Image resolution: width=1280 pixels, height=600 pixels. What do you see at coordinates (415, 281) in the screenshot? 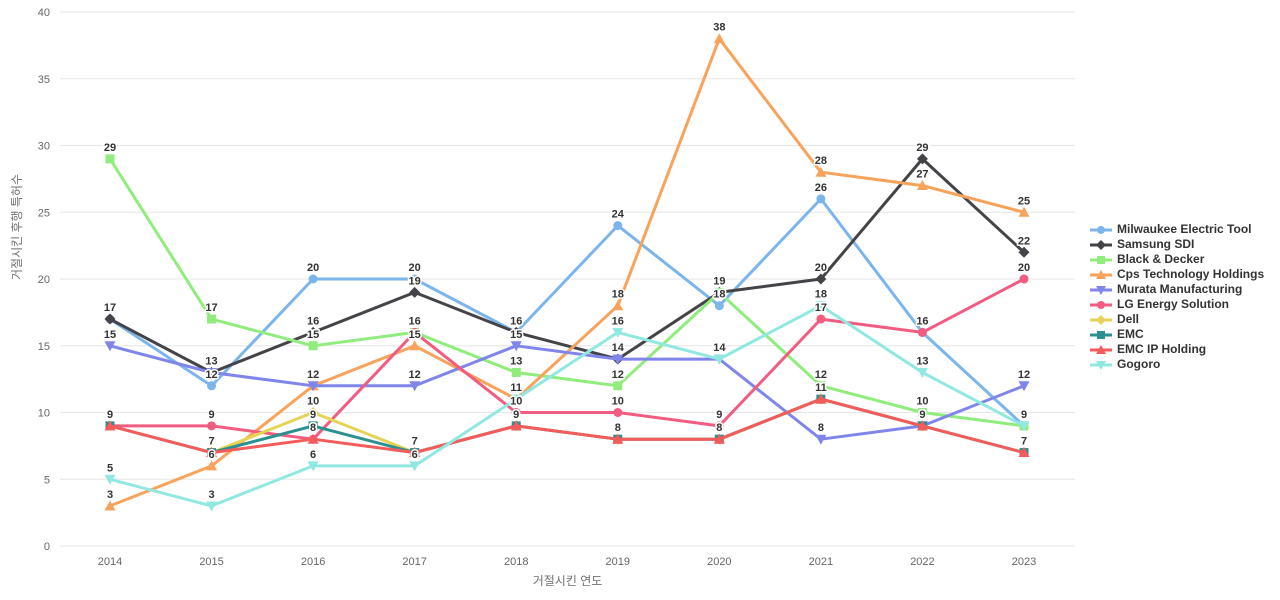
I see `data-label-samsung-sdi-2017: 19` at bounding box center [415, 281].